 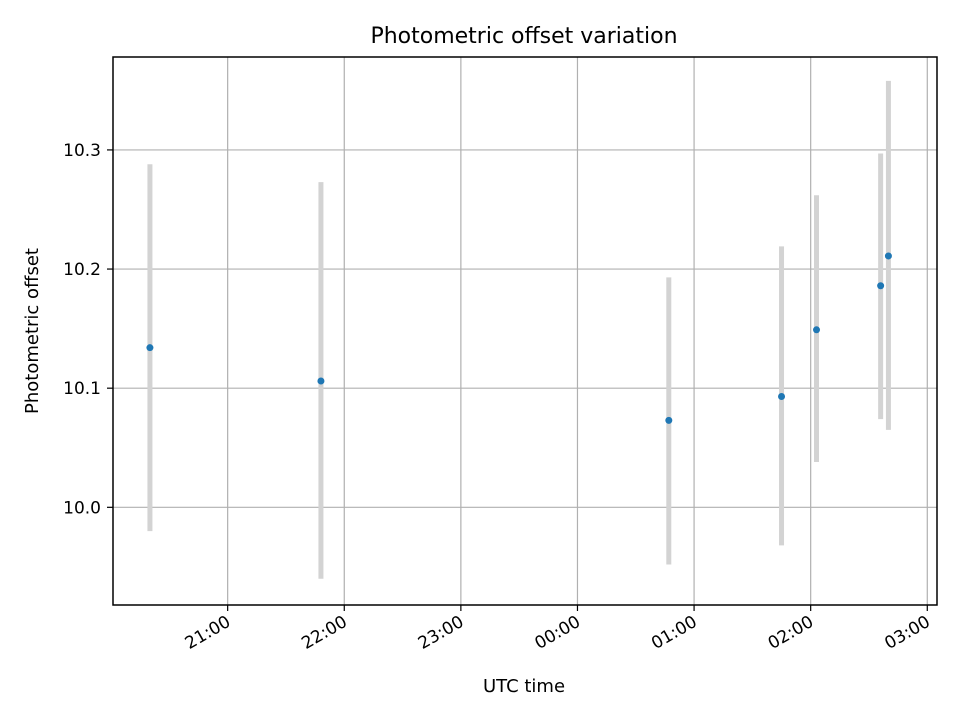 What do you see at coordinates (324, 633) in the screenshot?
I see `x-tick-label: 22:00` at bounding box center [324, 633].